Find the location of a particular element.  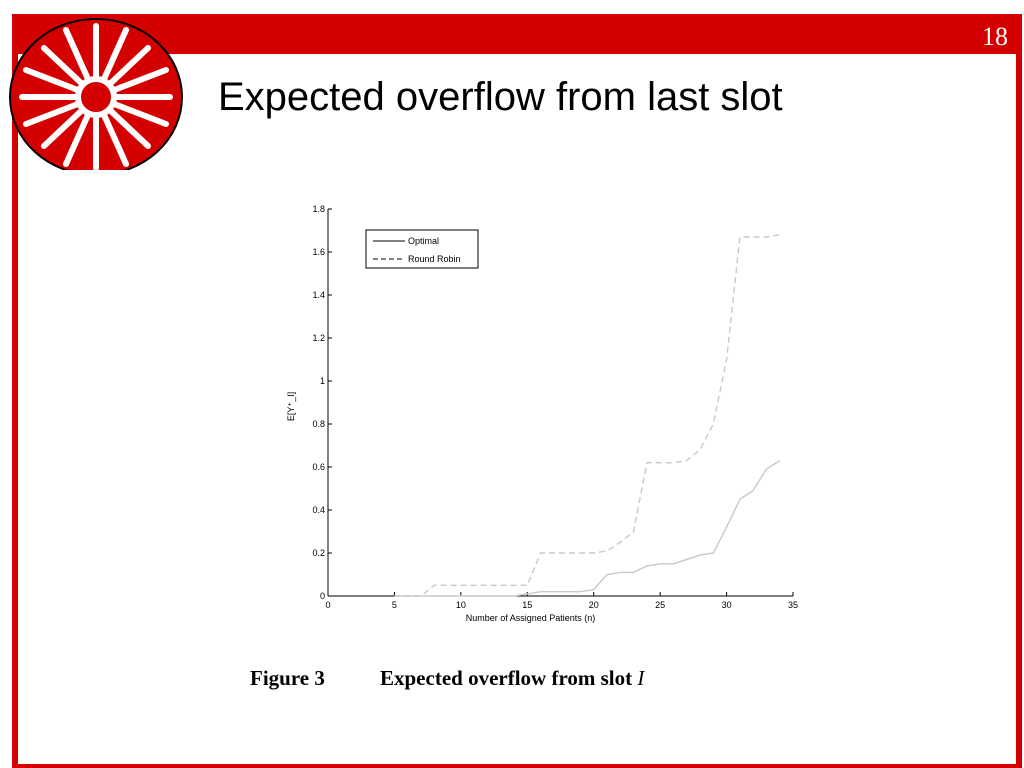

x-tick-label: 30 is located at coordinates (727, 605).